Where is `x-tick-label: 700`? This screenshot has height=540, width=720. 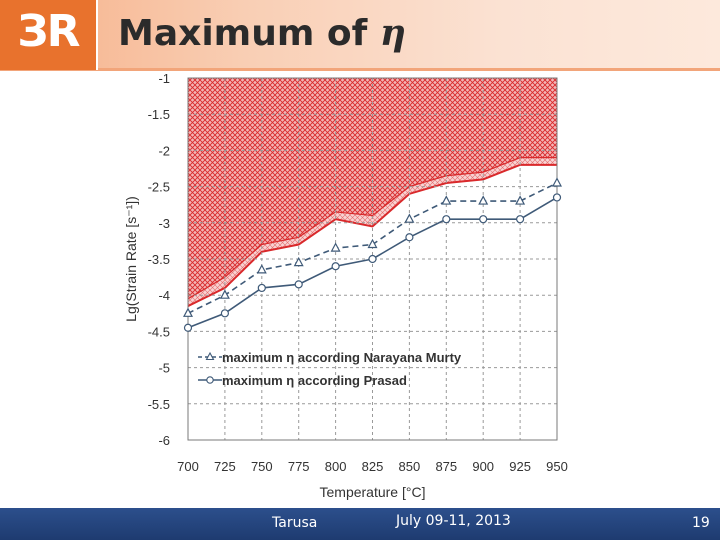 x-tick-label: 700 is located at coordinates (188, 466).